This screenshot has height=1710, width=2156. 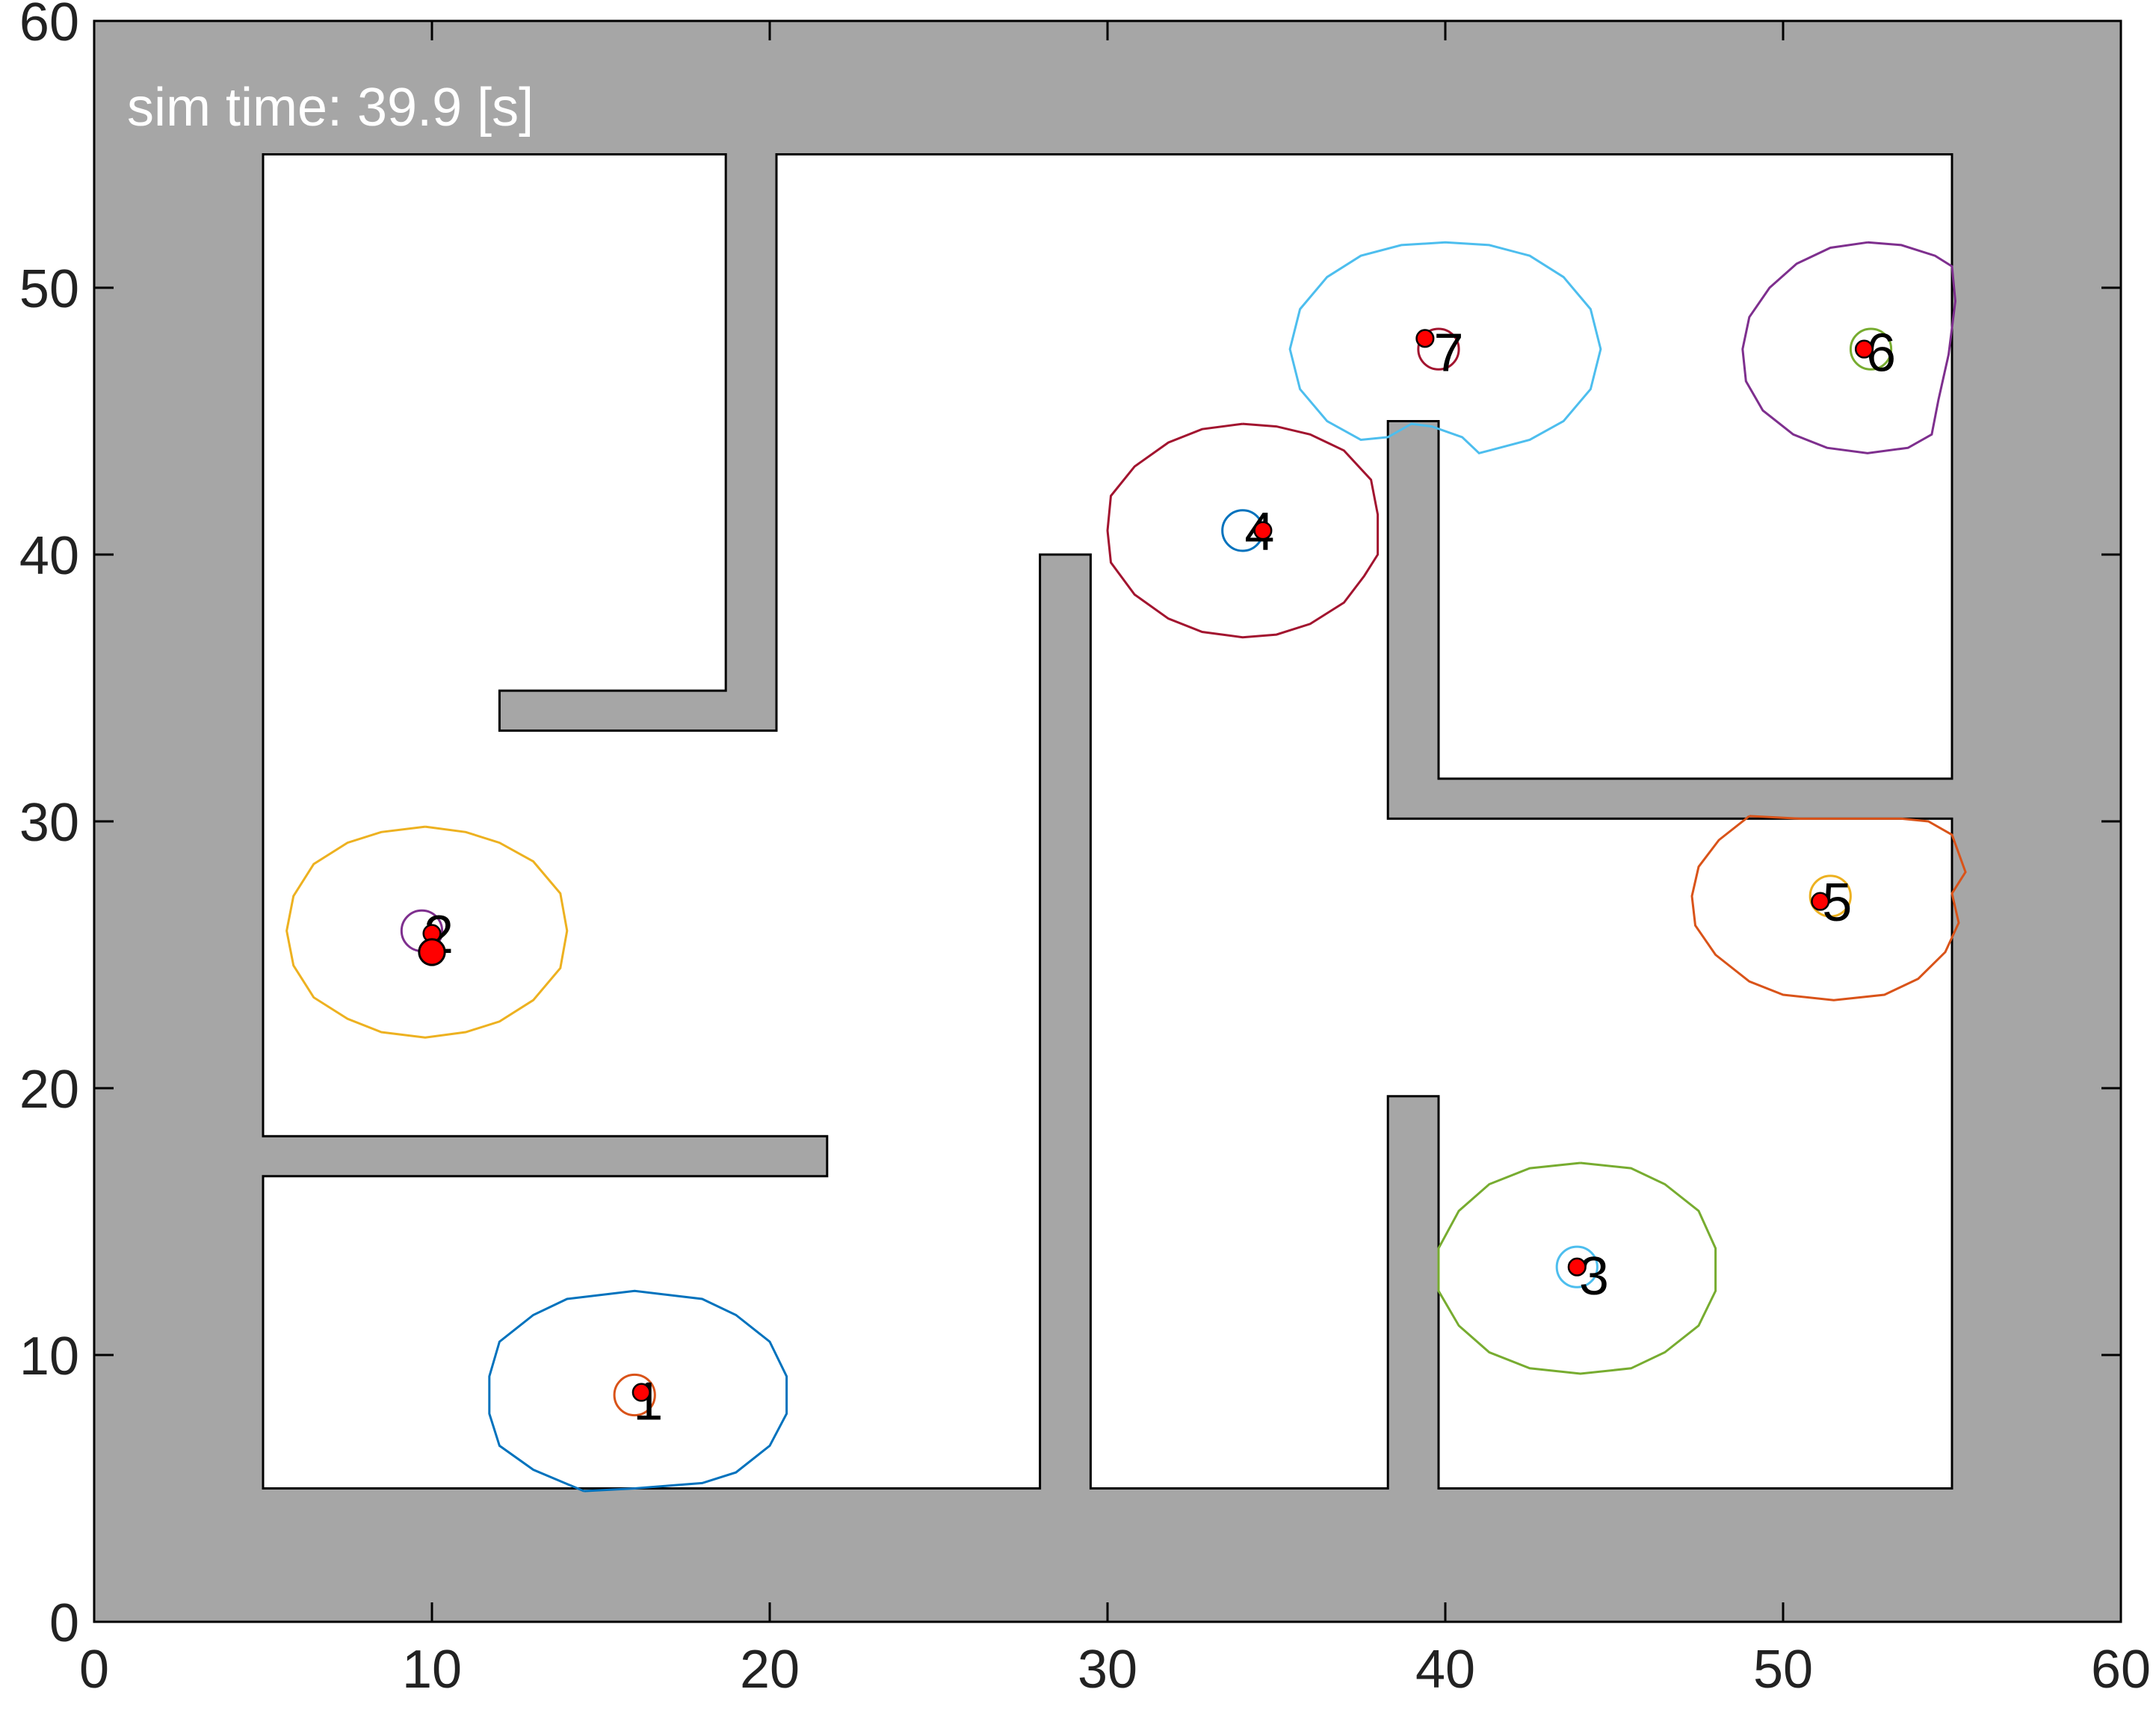 What do you see at coordinates (49, 26) in the screenshot?
I see `y-tick-label: 60` at bounding box center [49, 26].